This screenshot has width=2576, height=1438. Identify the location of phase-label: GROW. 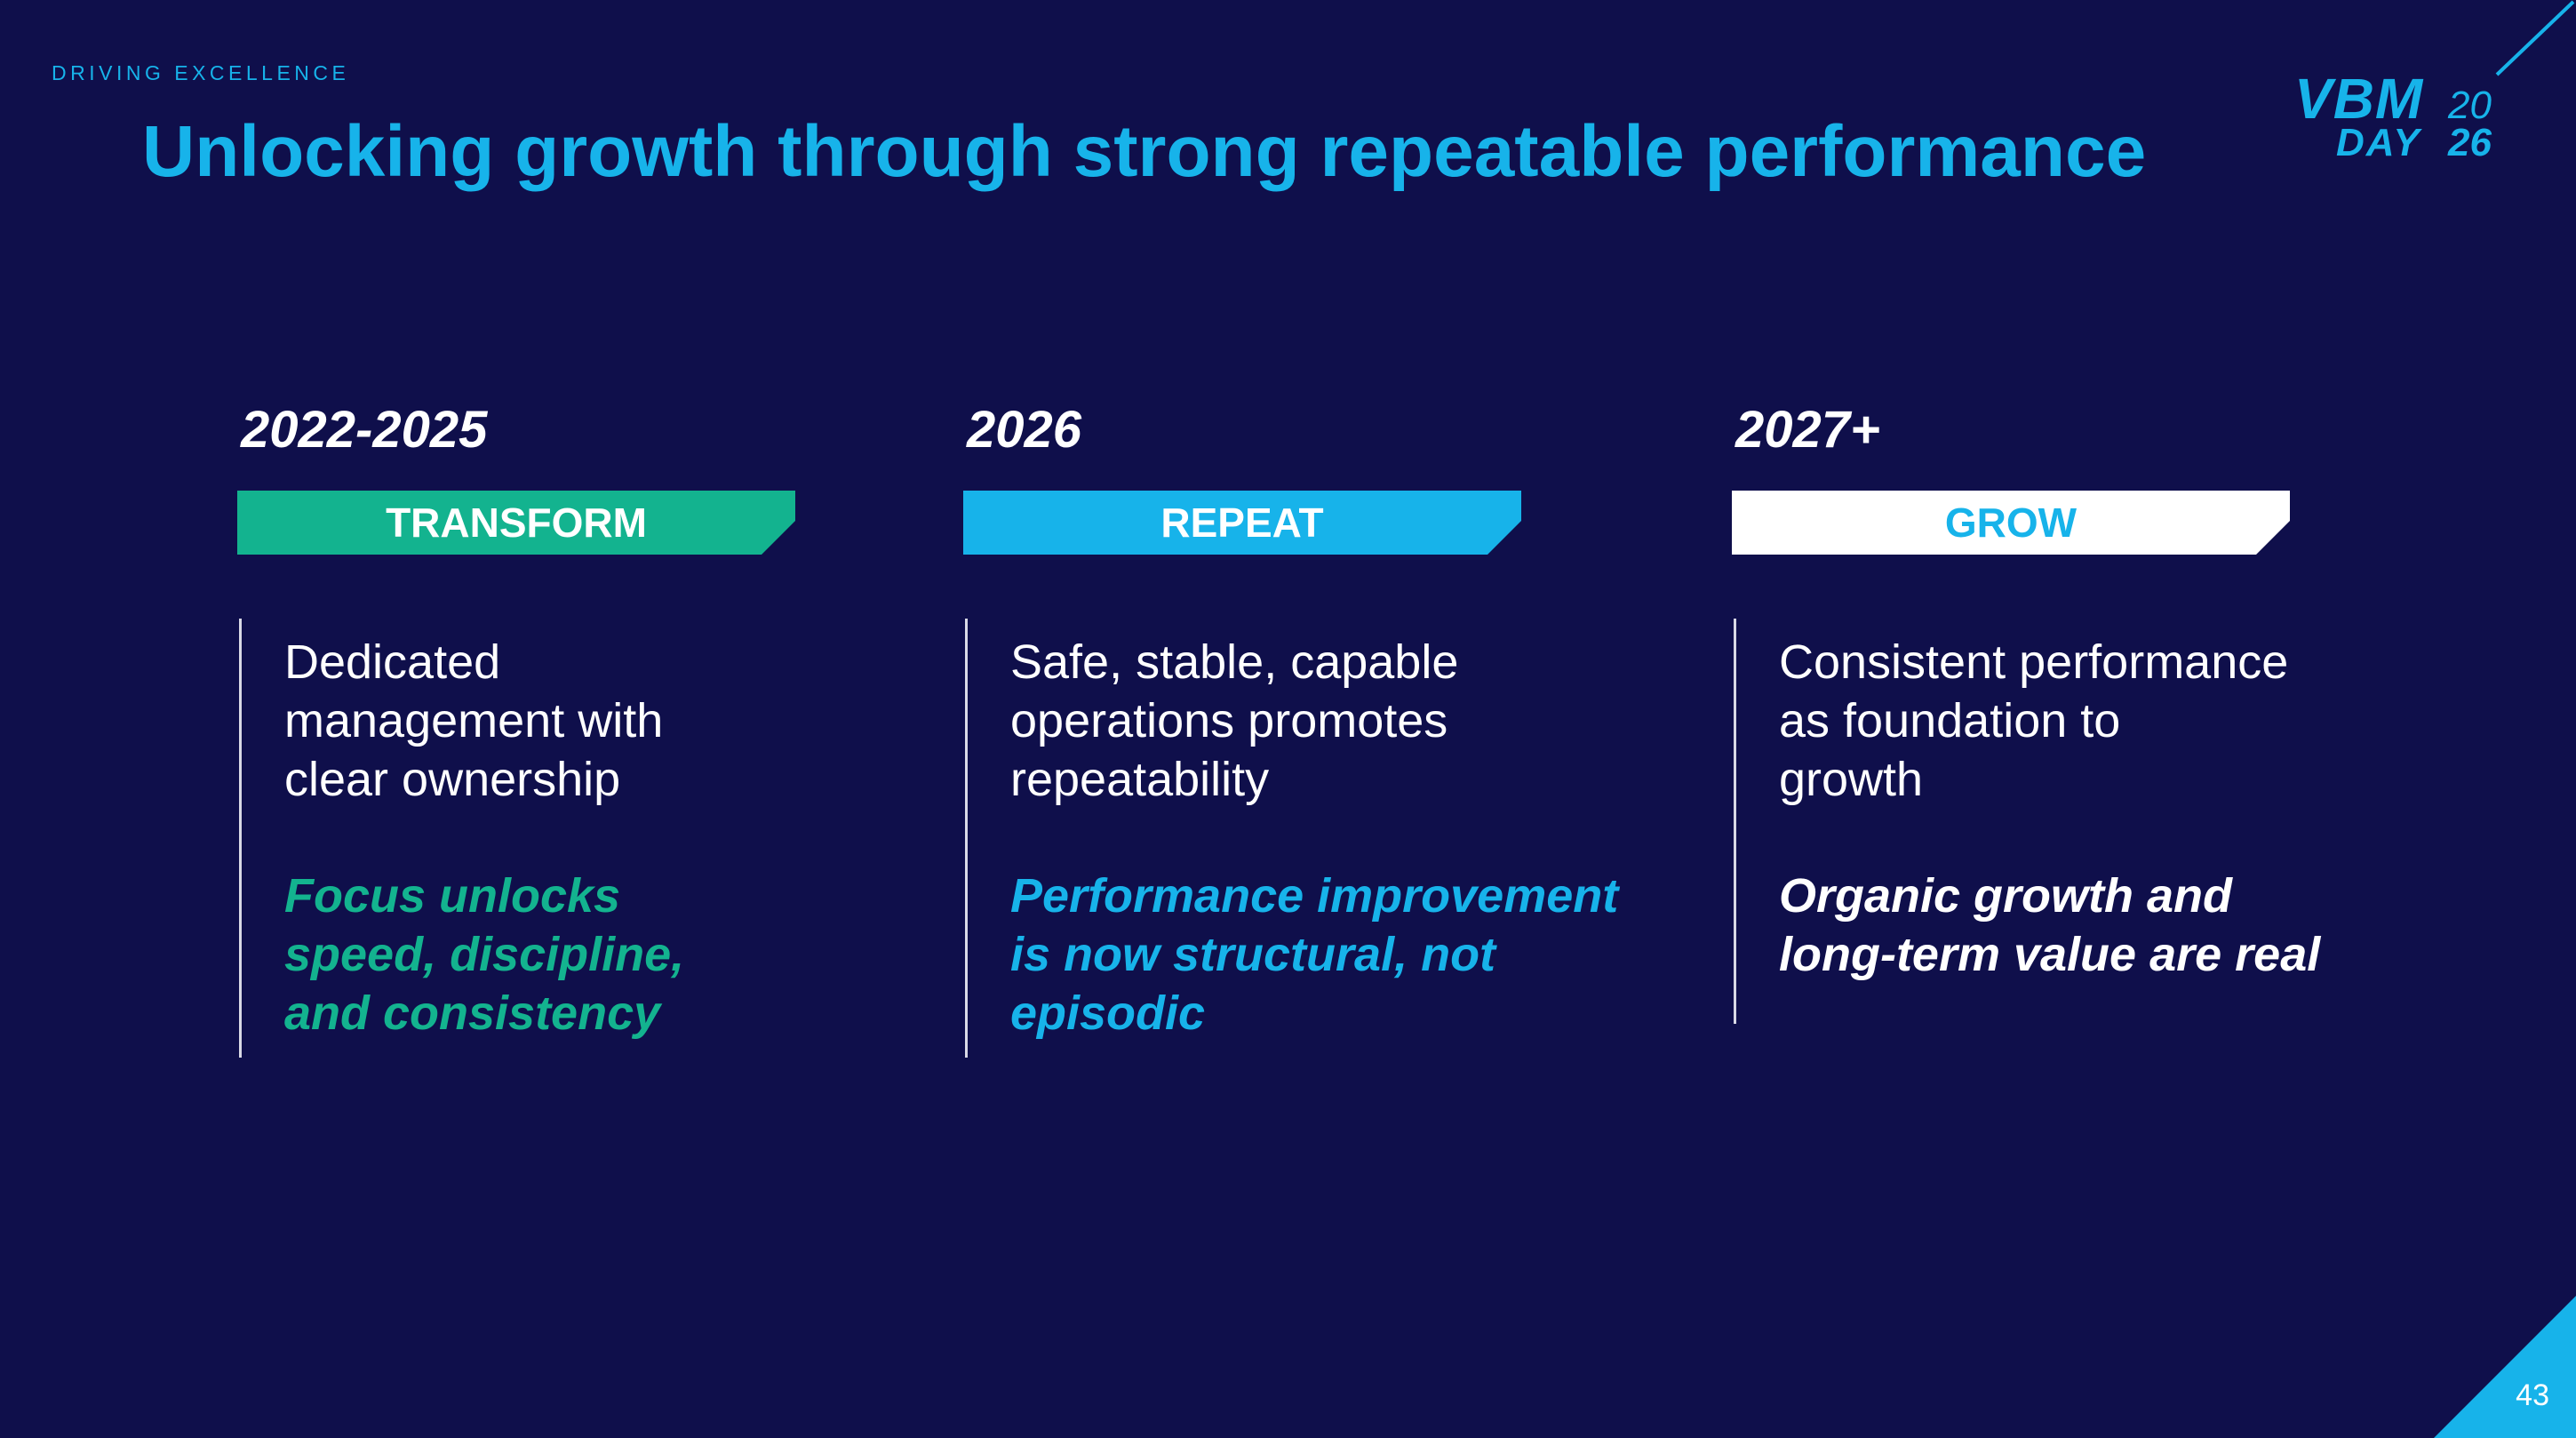
(2011, 522).